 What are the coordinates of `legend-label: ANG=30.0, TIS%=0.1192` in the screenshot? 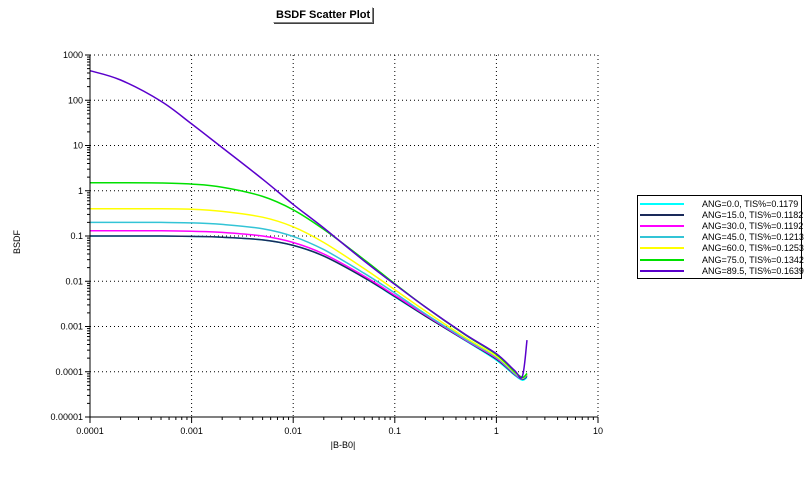 It's located at (753, 225).